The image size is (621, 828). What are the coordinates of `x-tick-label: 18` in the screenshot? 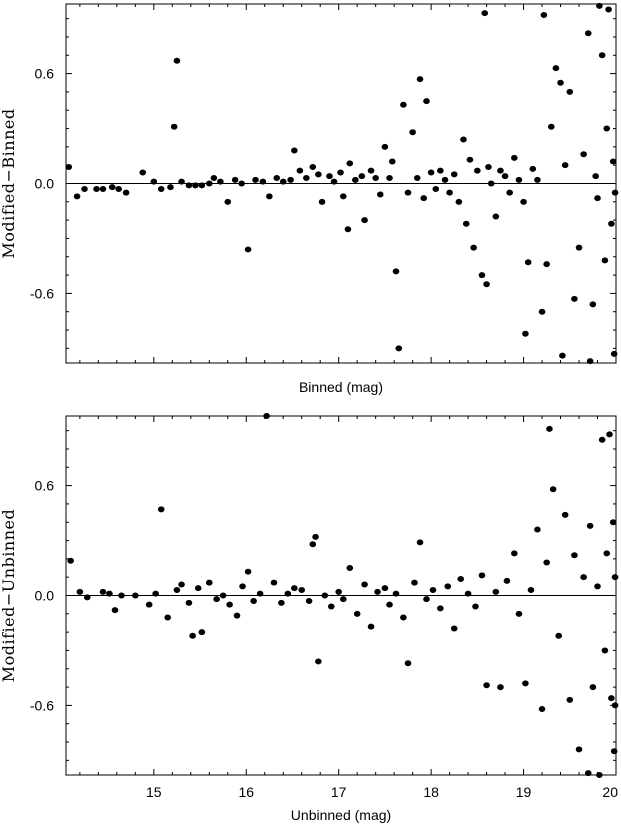 It's located at (431, 792).